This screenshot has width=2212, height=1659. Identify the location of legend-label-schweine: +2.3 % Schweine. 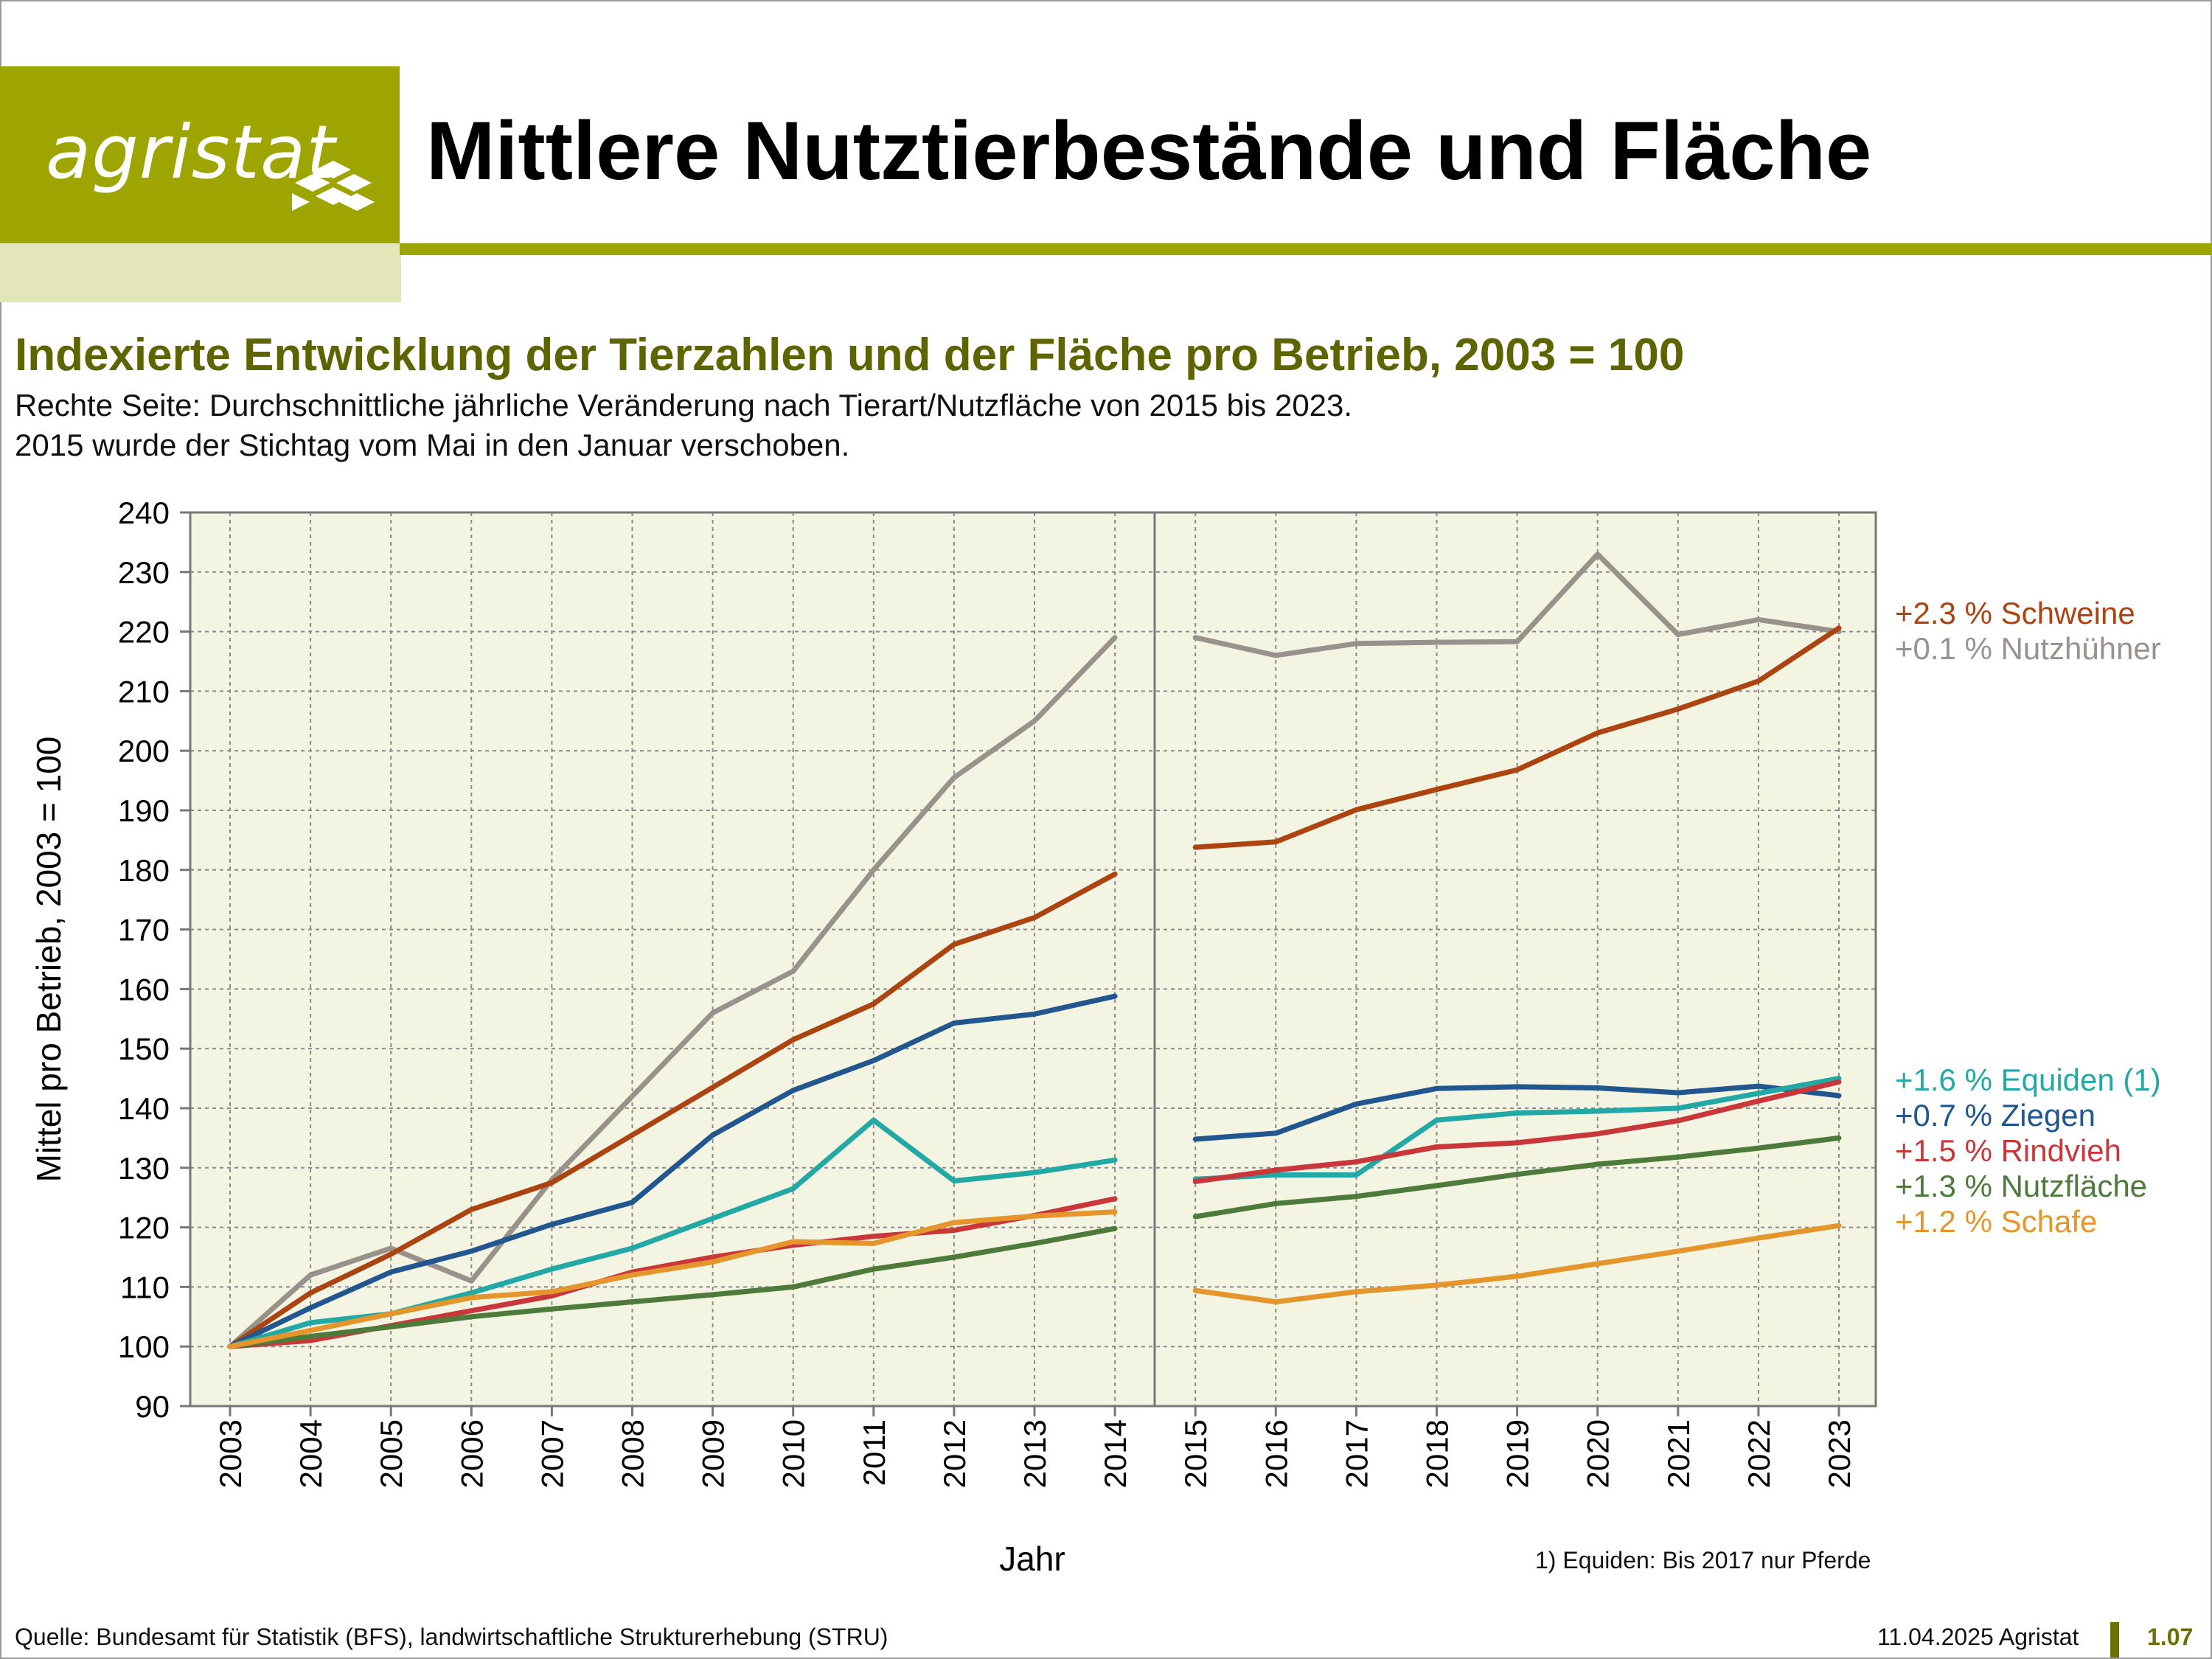
(2015, 613).